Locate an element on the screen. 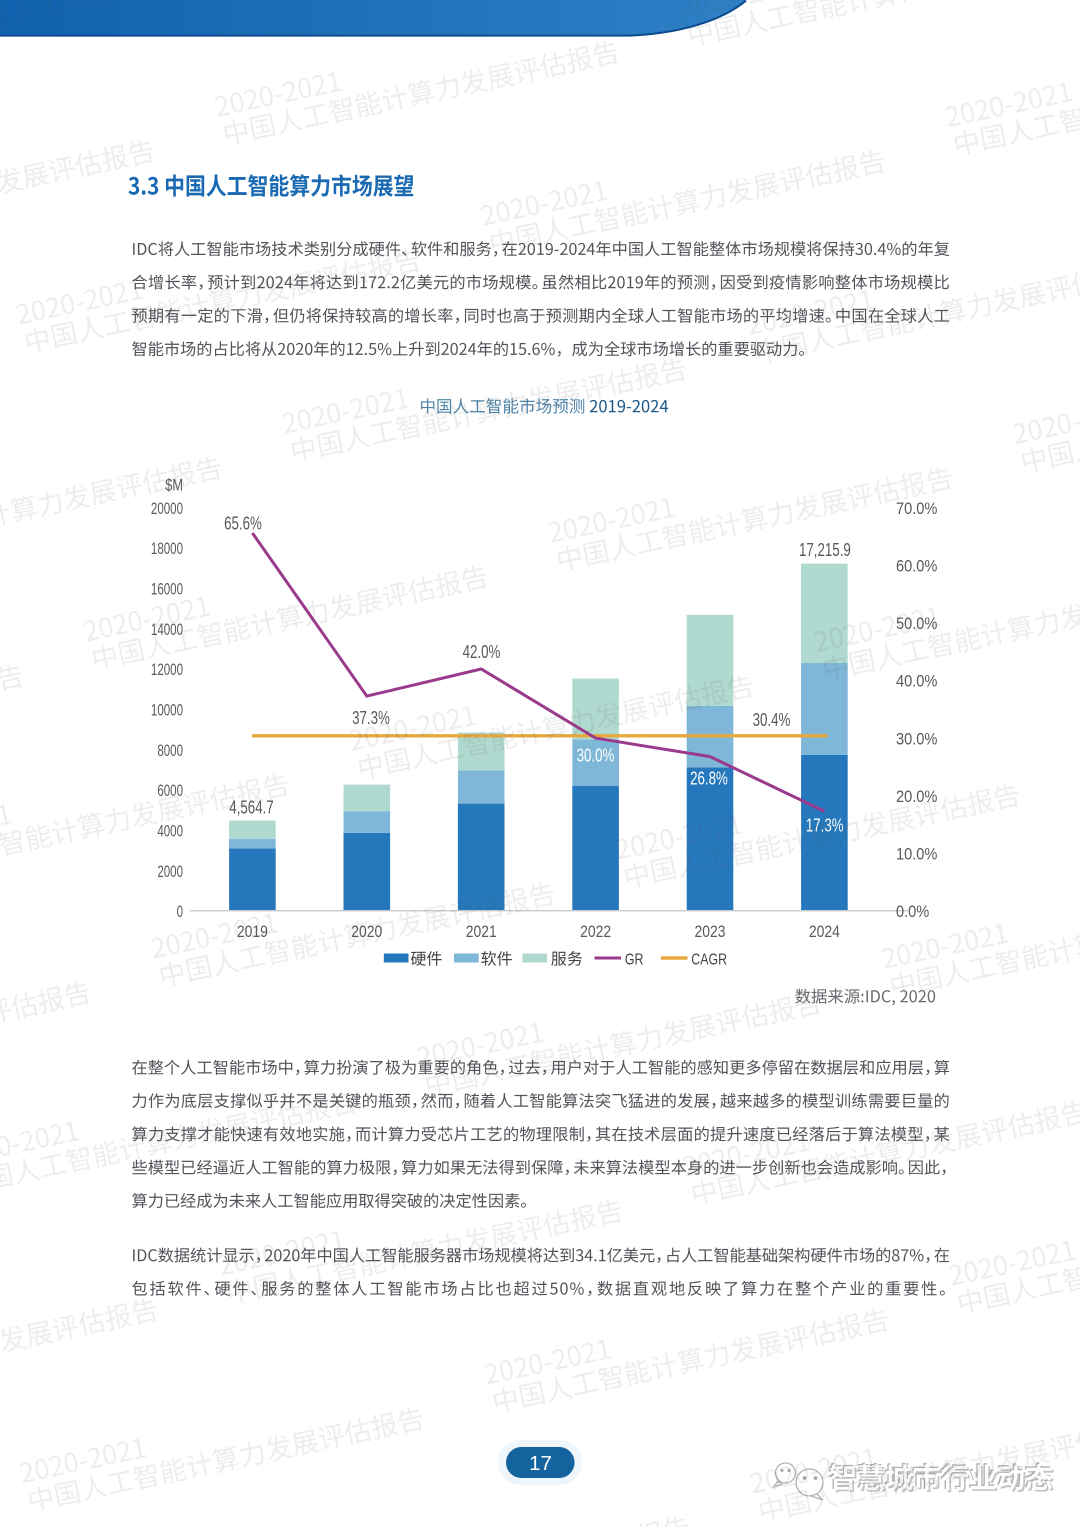 The height and width of the screenshot is (1527, 1080). svg-text: 4000 is located at coordinates (170, 831).